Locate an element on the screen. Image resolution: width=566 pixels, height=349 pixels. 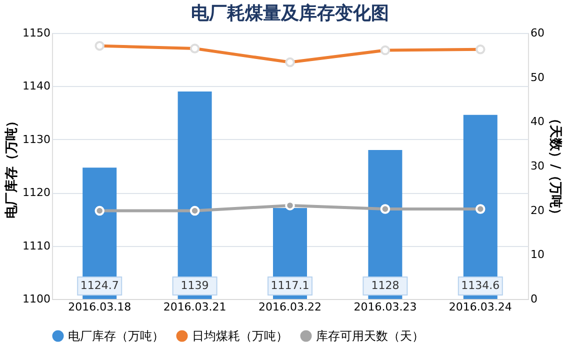
y-tick-label: 1120 is located at coordinates (36, 193).